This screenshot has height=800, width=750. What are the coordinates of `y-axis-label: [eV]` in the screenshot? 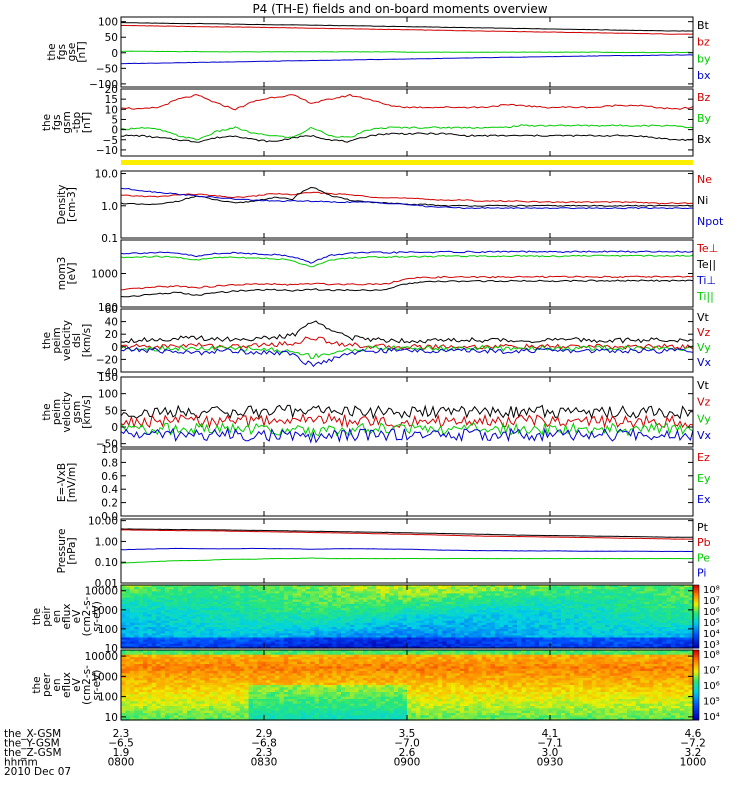 It's located at (72, 274).